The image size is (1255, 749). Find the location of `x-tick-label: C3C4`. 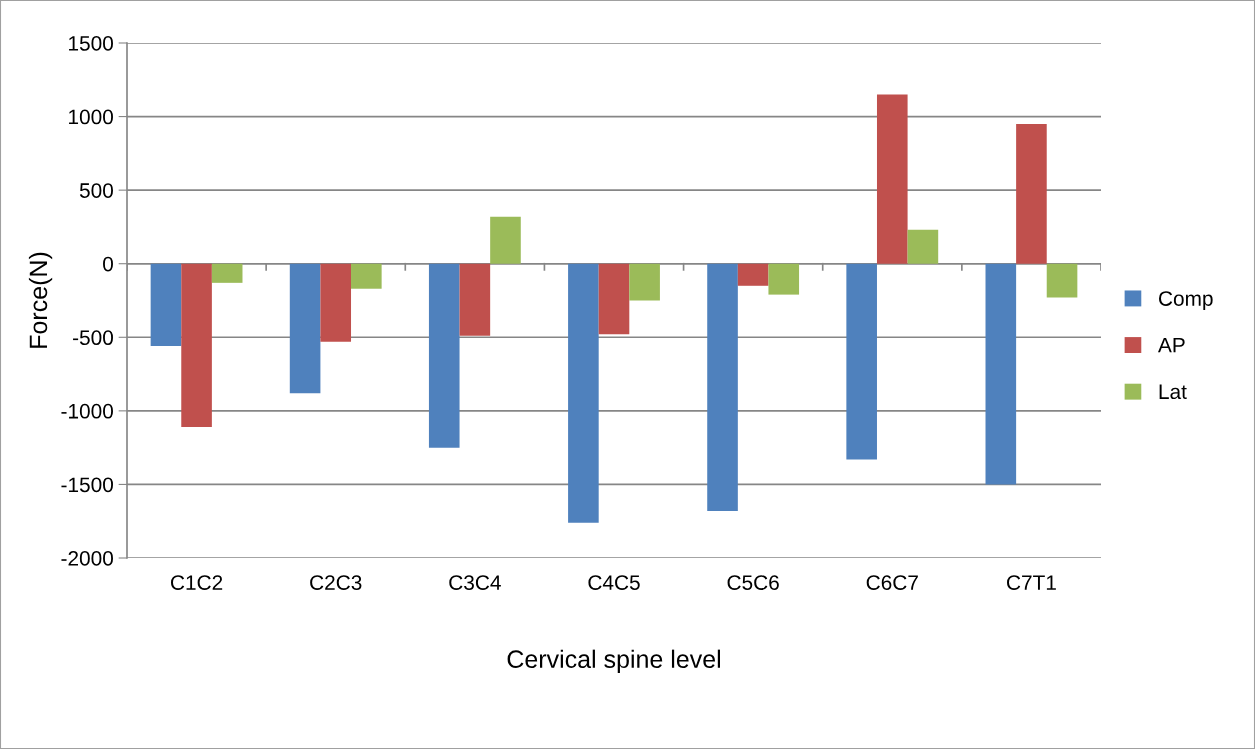

x-tick-label: C3C4 is located at coordinates (475, 582).